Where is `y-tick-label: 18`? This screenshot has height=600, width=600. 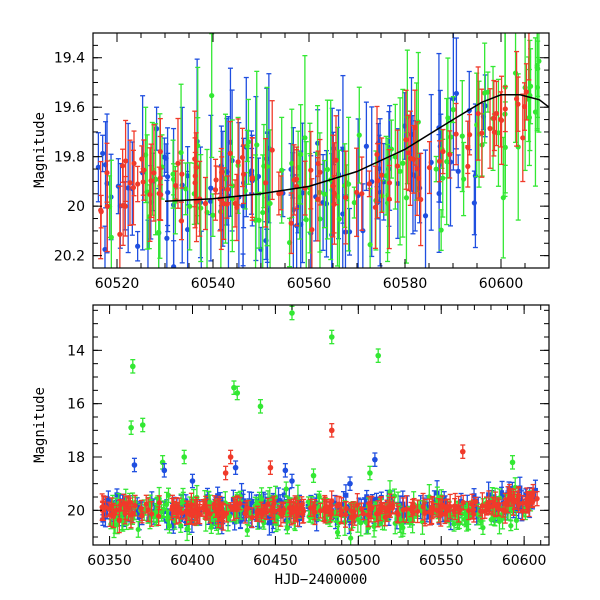 y-tick-label: 18 is located at coordinates (76, 458).